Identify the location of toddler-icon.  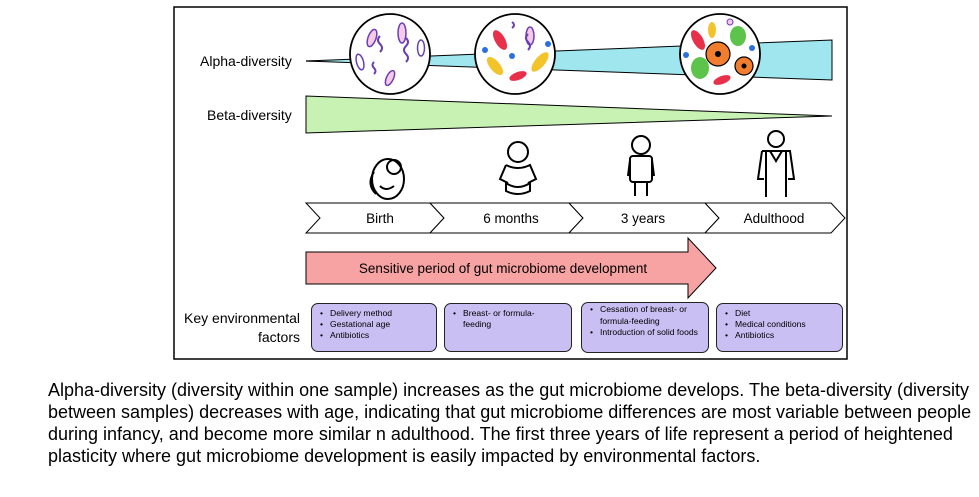
(641, 165).